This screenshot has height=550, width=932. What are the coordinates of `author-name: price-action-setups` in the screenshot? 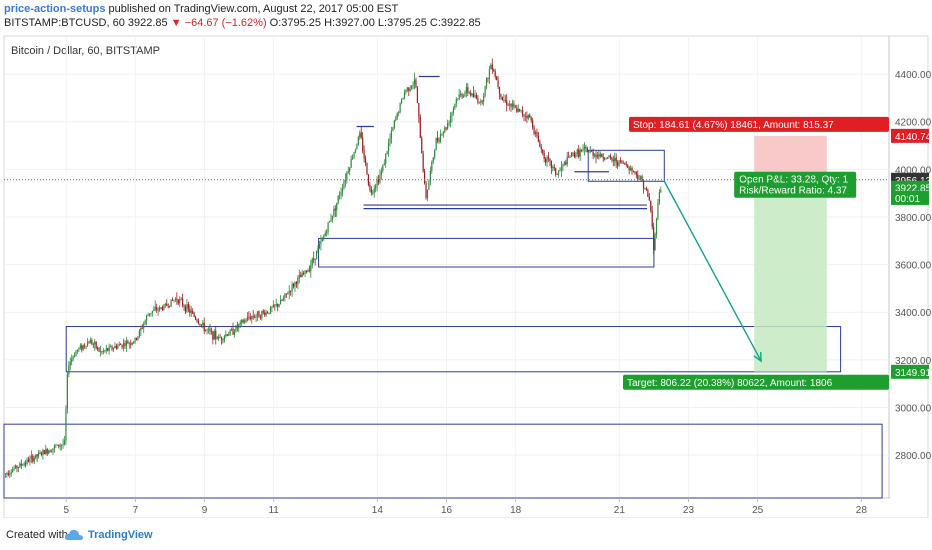 It's located at (55, 9).